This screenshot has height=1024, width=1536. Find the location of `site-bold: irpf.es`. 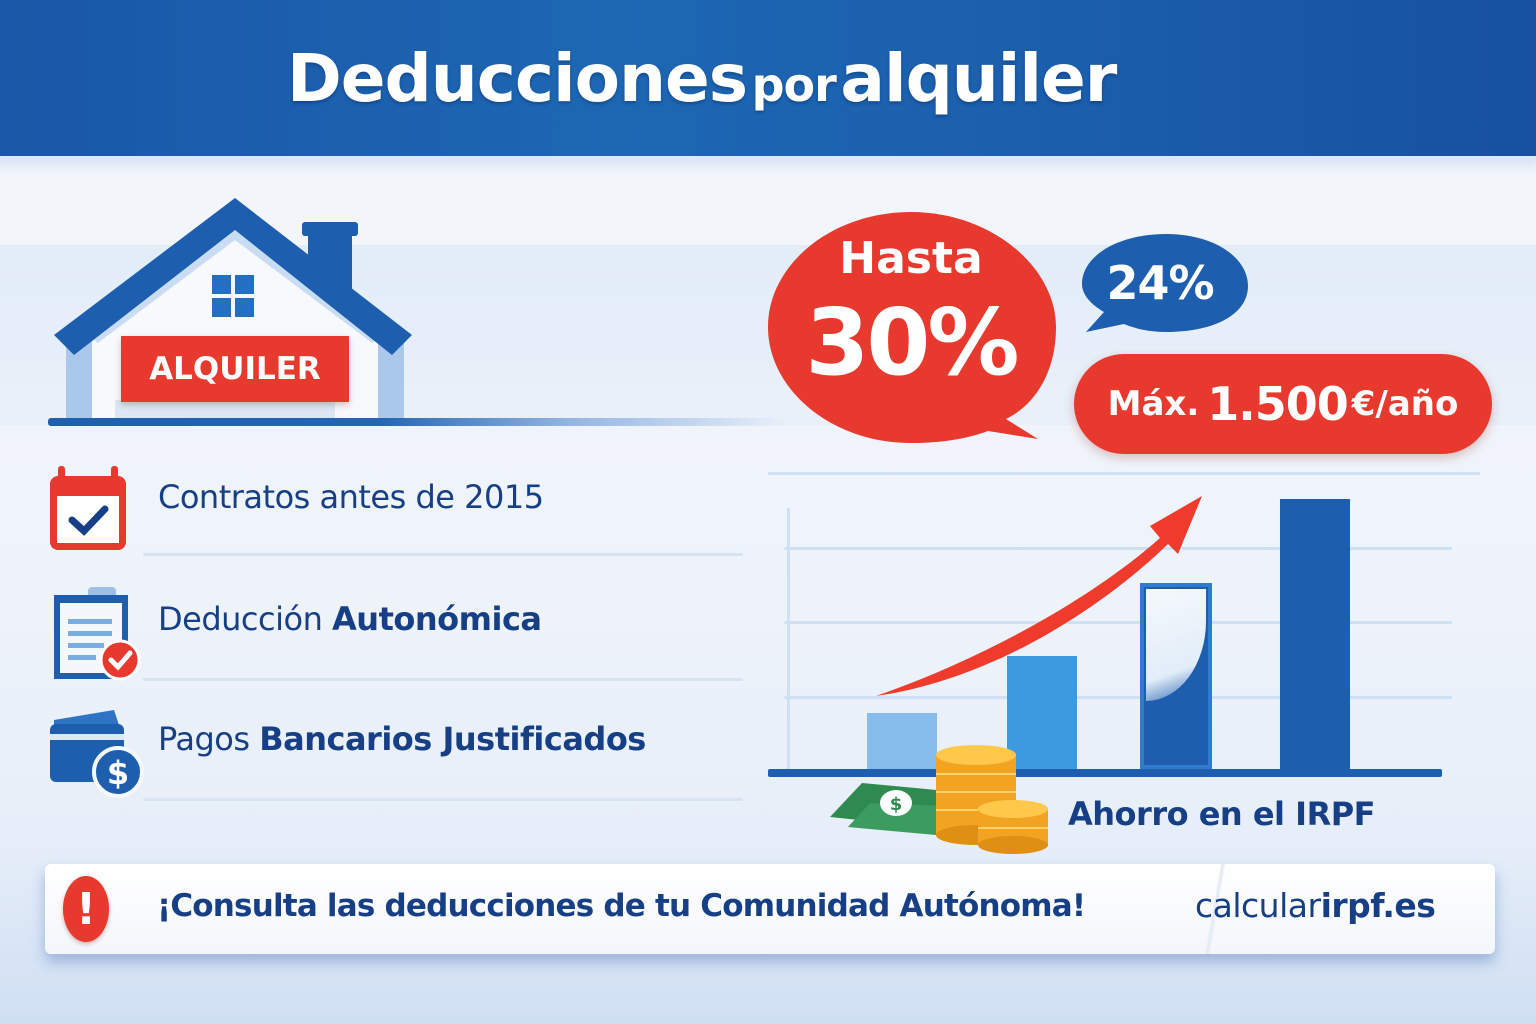

site-bold: irpf.es is located at coordinates (1378, 905).